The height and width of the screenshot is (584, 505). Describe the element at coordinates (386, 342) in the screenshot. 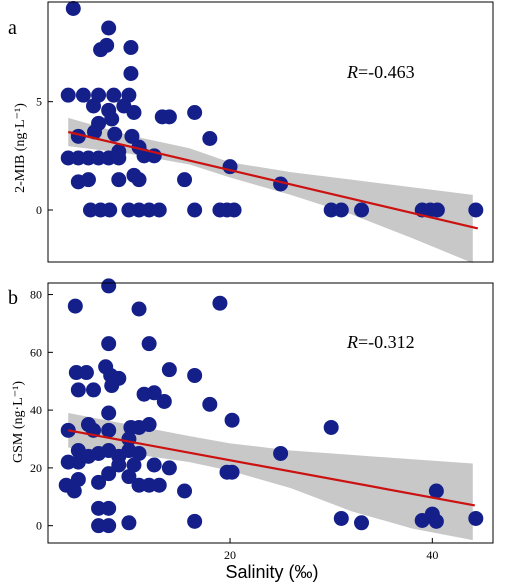

I see `panel-b-r-value: =-0.312` at that location.